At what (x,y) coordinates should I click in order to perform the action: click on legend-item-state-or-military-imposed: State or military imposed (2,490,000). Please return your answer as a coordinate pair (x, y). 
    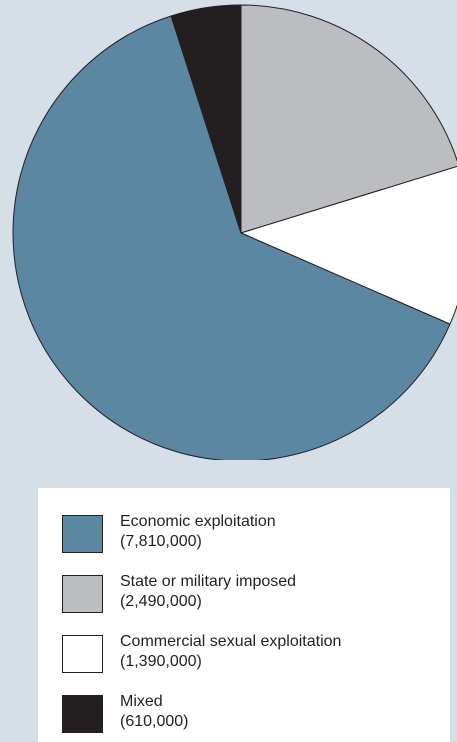
    Looking at the image, I should click on (252, 594).